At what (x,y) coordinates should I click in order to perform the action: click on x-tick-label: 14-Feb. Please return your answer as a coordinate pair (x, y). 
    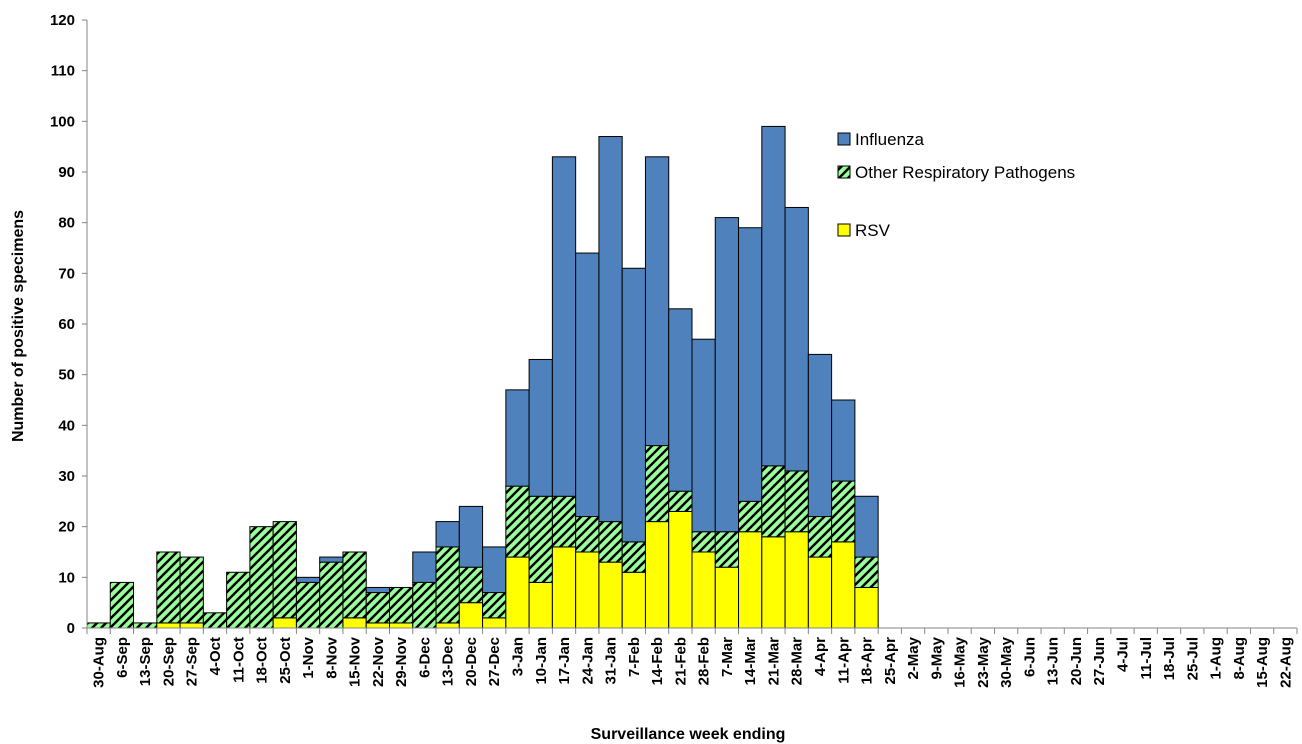
    Looking at the image, I should click on (657, 661).